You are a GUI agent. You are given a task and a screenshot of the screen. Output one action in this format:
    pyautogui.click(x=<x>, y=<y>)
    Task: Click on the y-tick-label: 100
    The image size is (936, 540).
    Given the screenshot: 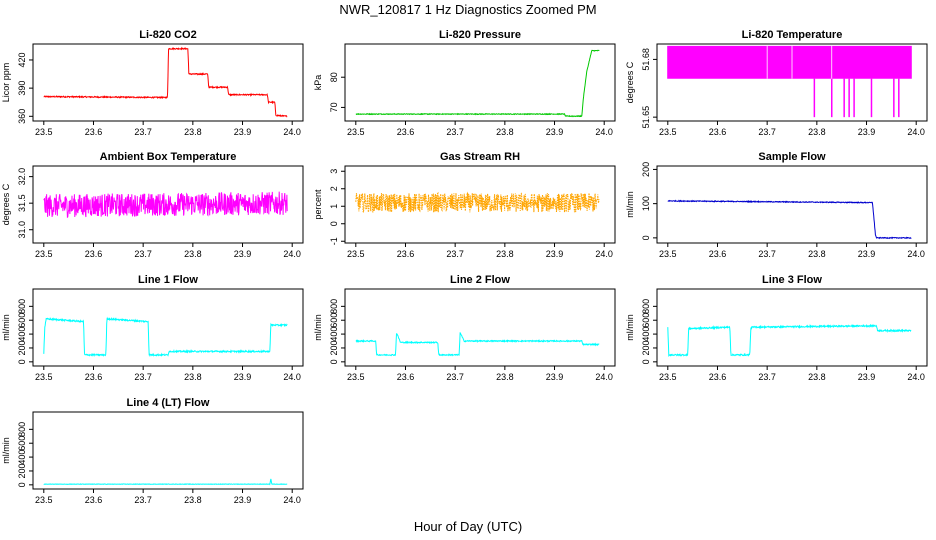 What is the action you would take?
    pyautogui.click(x=646, y=203)
    